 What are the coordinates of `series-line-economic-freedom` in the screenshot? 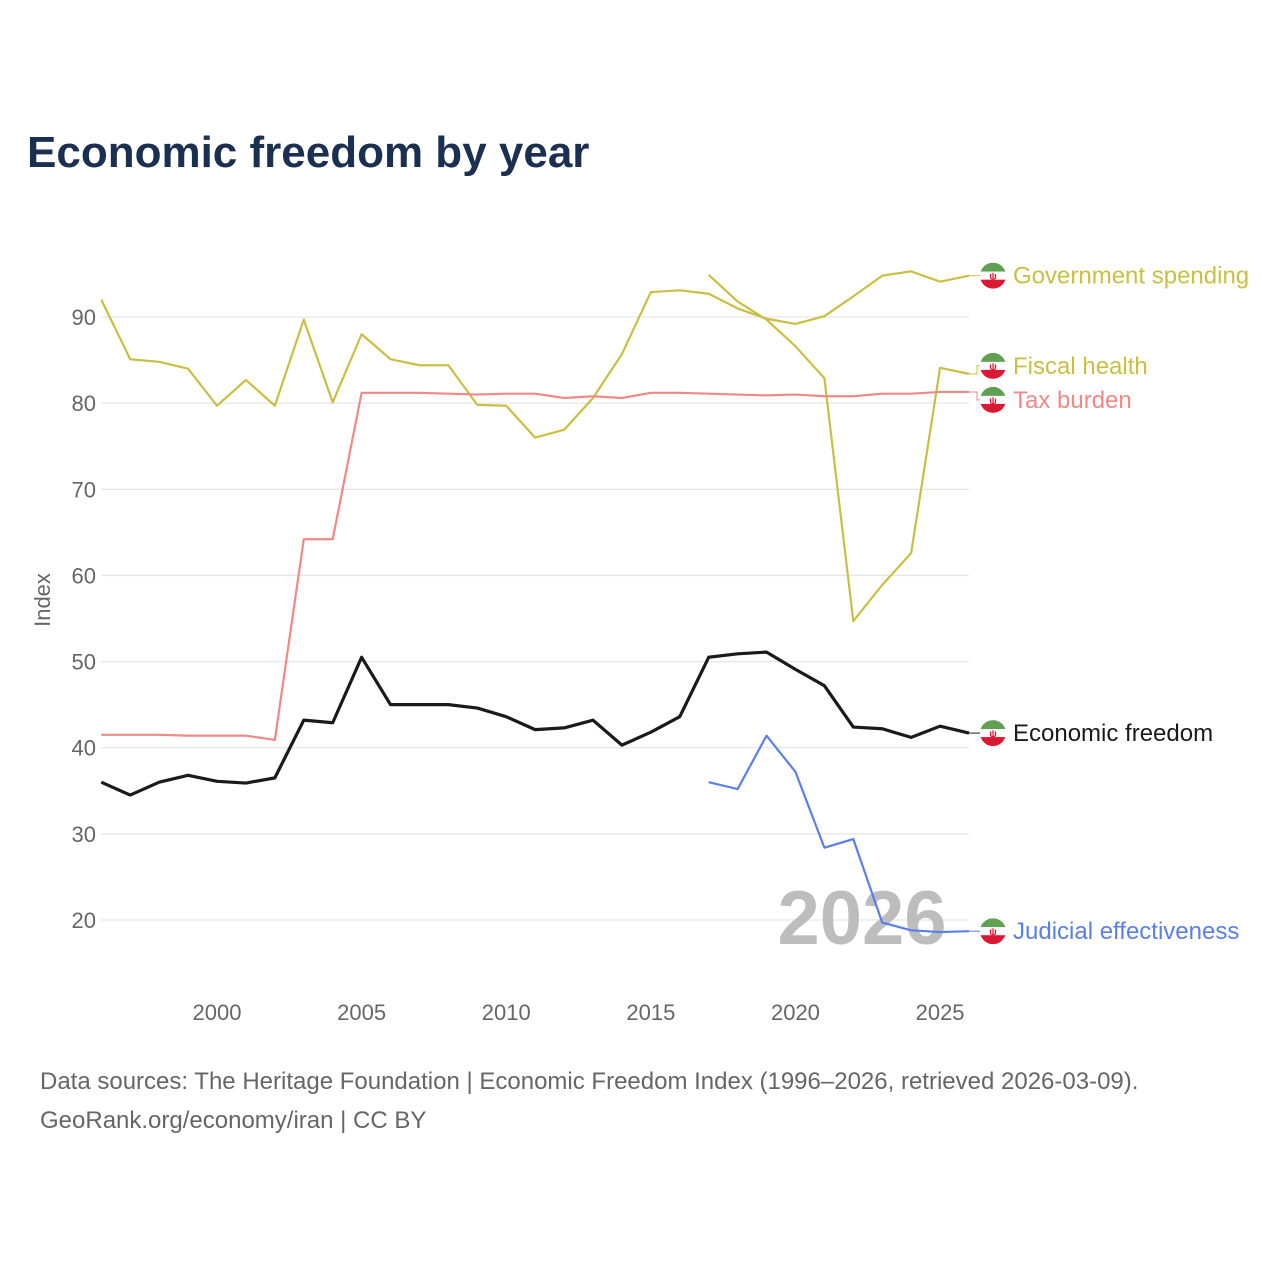 It's located at (535, 723).